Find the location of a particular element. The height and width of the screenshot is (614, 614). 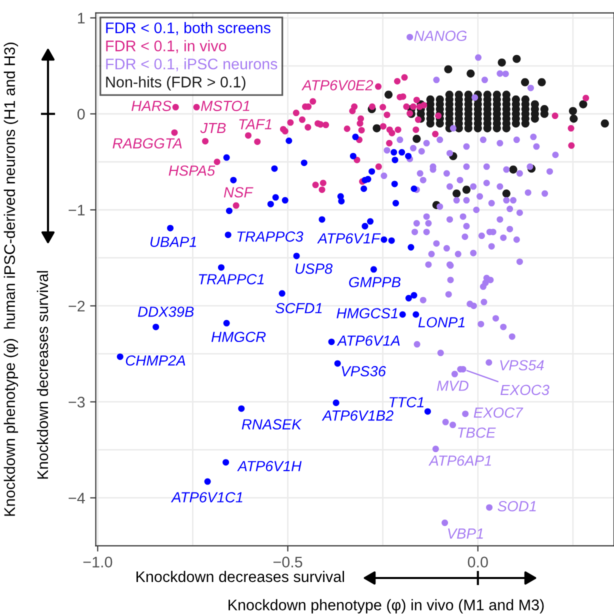

y-tick-label: −1 is located at coordinates (76, 210).